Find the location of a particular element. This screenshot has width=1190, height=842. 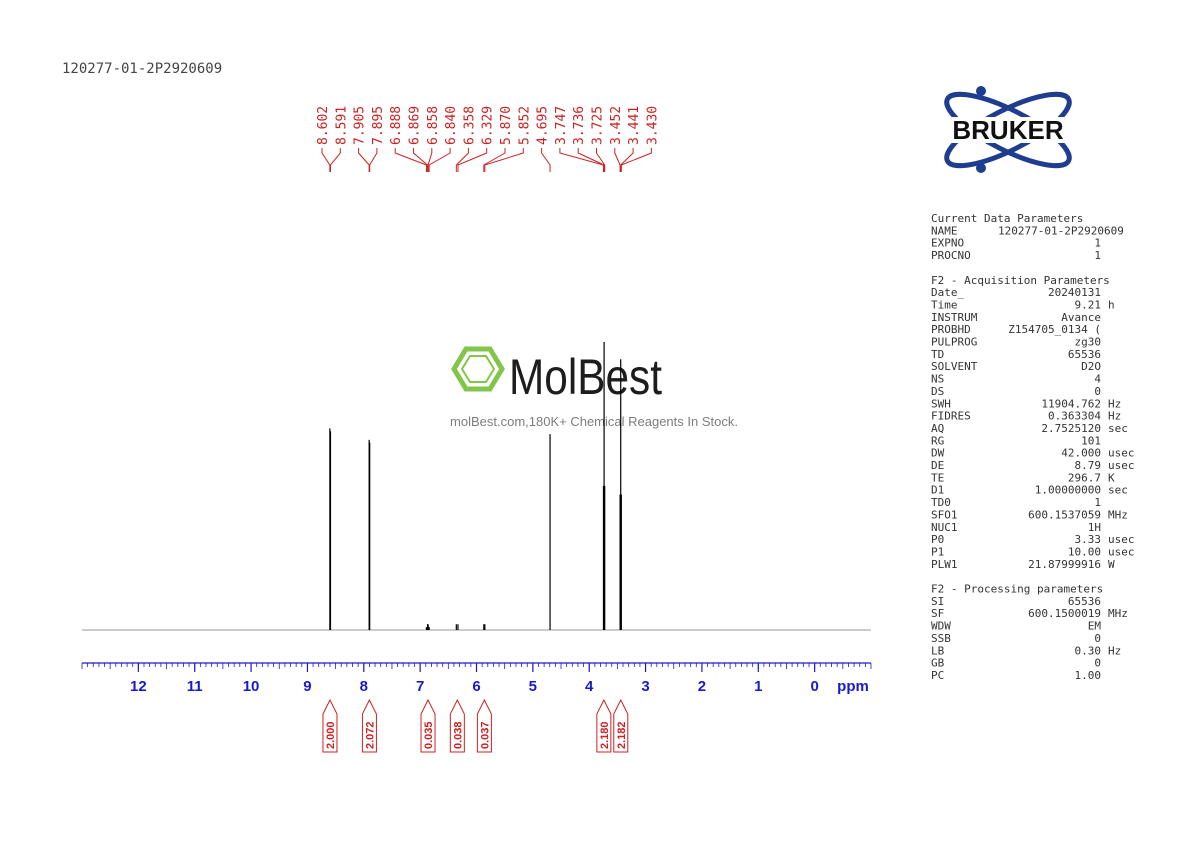

integral-label: 2.180 is located at coordinates (605, 735).